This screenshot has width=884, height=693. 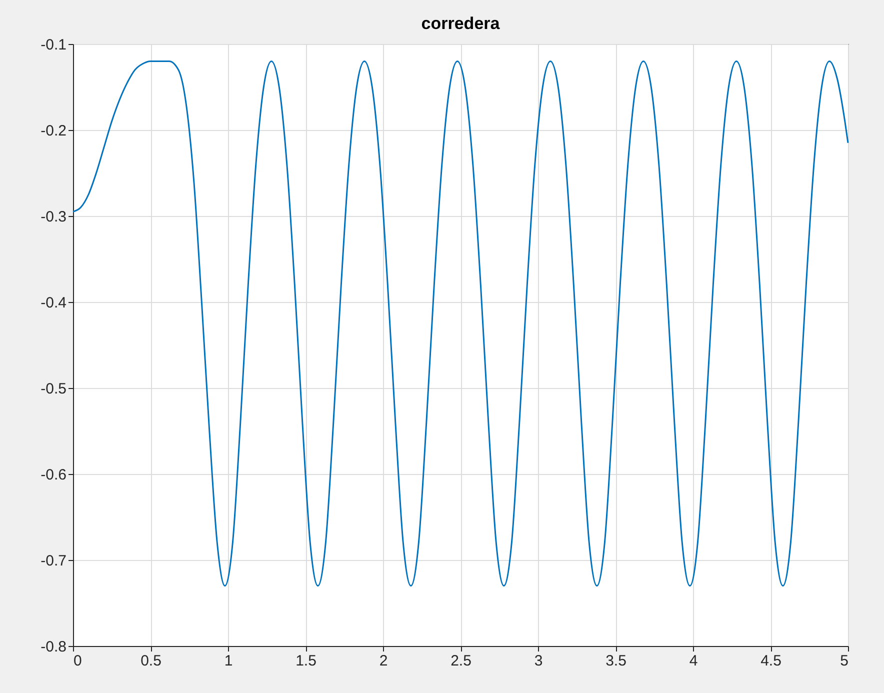 What do you see at coordinates (538, 661) in the screenshot?
I see `x-tick-label: 3` at bounding box center [538, 661].